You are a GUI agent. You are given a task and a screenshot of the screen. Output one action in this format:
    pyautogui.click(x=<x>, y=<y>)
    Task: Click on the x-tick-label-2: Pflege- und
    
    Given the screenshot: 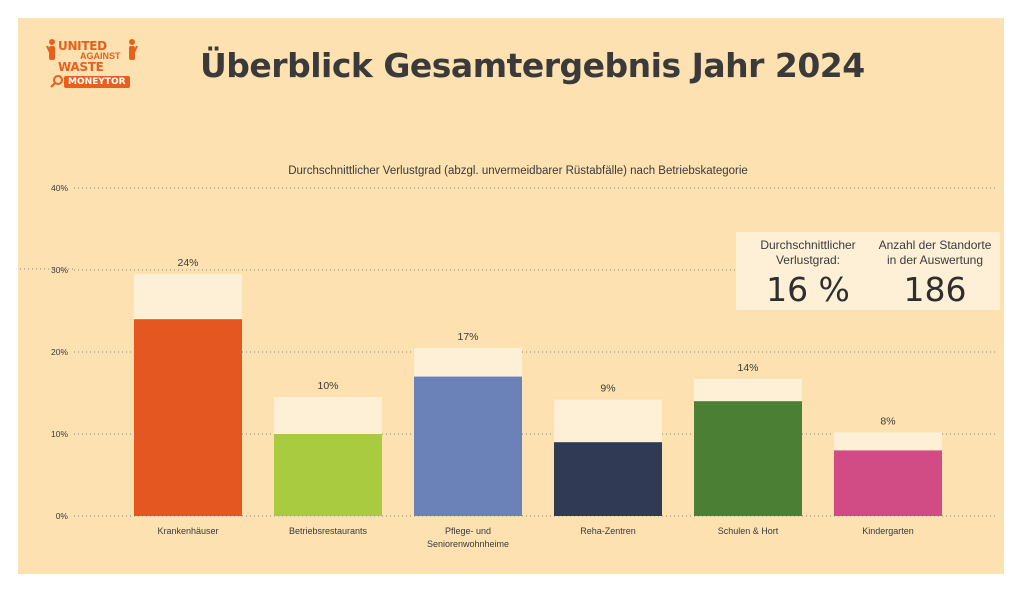 What is the action you would take?
    pyautogui.click(x=468, y=531)
    